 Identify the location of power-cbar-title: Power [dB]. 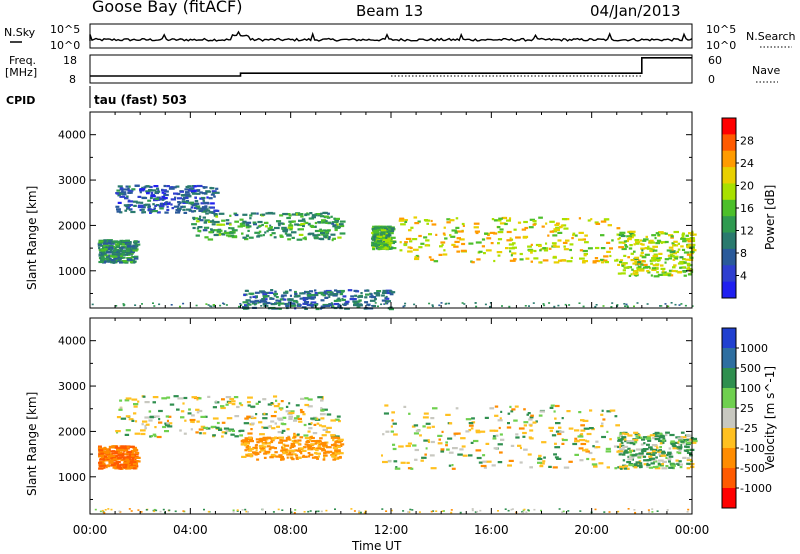
(770, 217).